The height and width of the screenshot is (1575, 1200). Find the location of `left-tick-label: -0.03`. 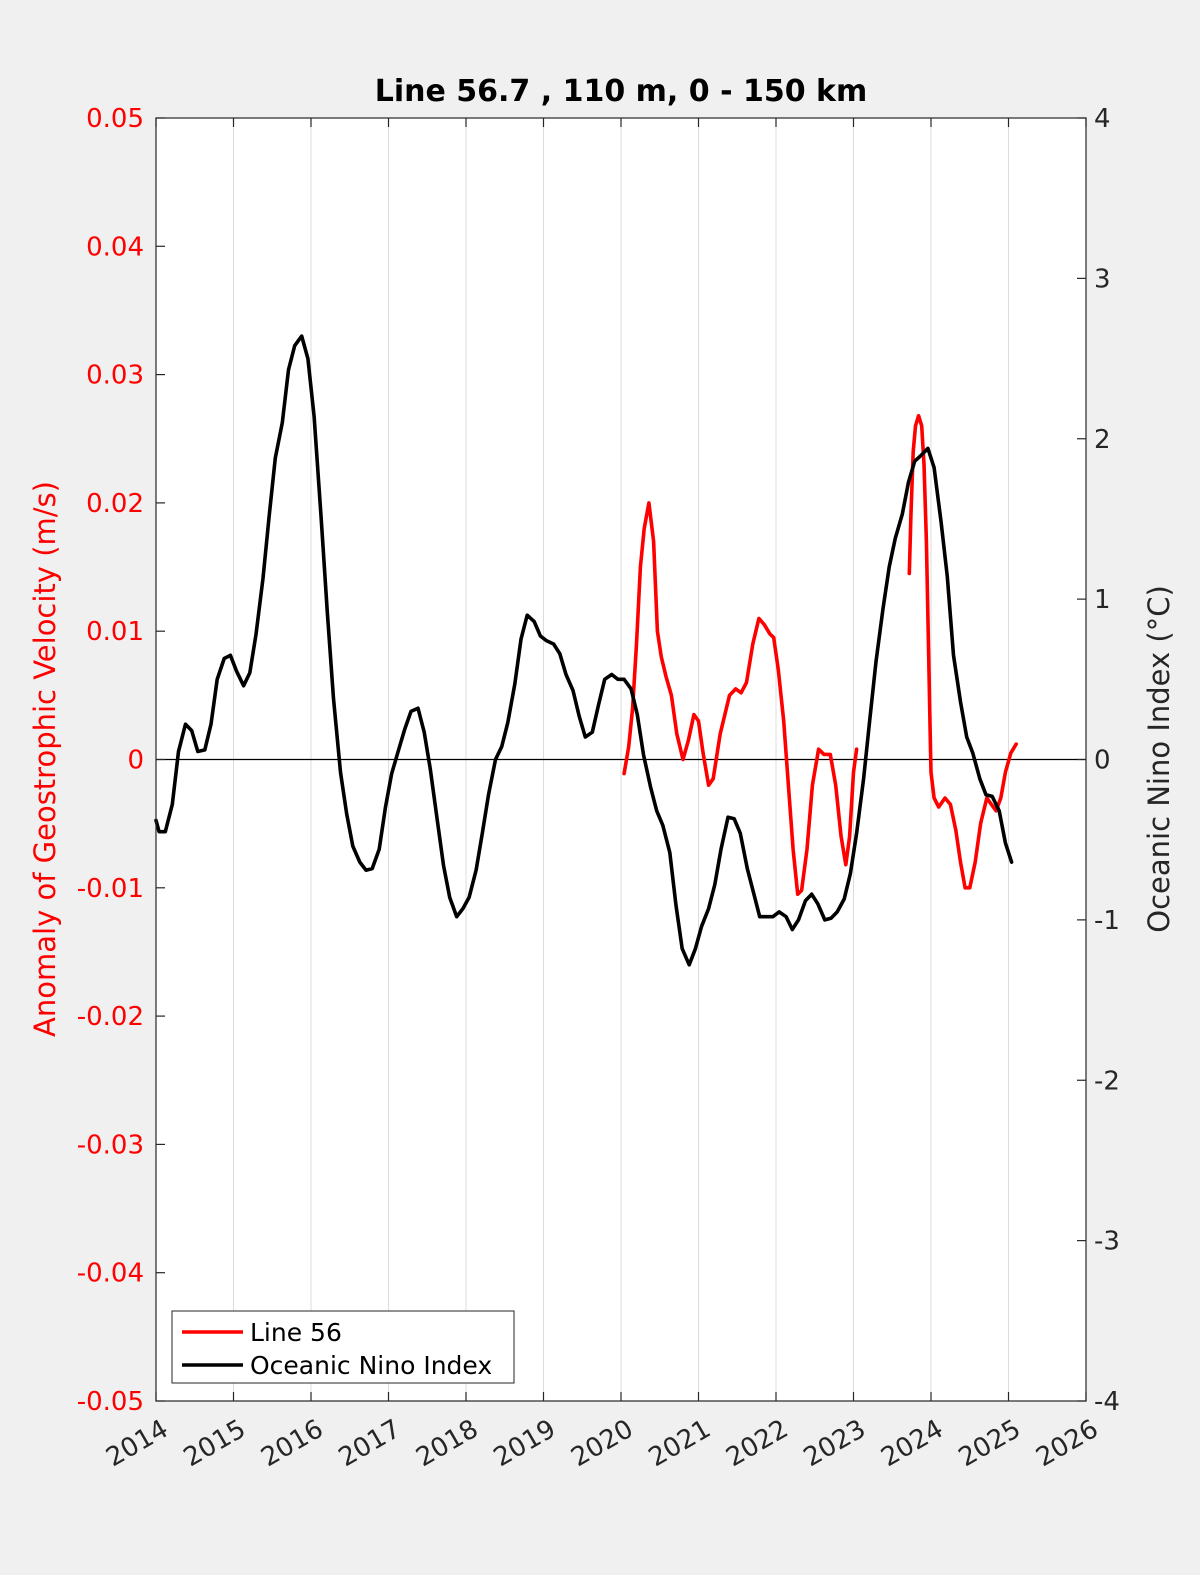

left-tick-label: -0.03 is located at coordinates (110, 1145).